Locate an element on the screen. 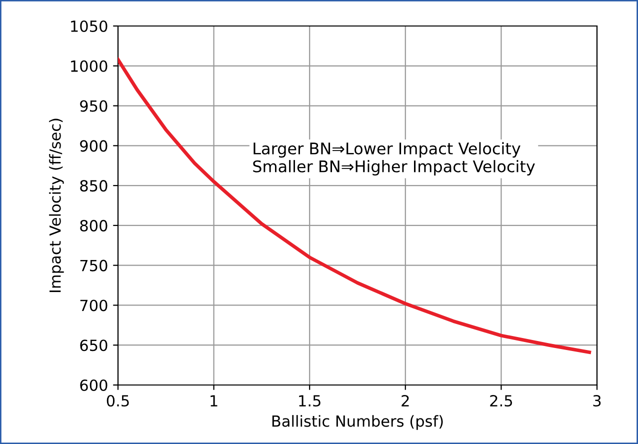 The height and width of the screenshot is (444, 638). x-tick-label: 1 is located at coordinates (214, 400).